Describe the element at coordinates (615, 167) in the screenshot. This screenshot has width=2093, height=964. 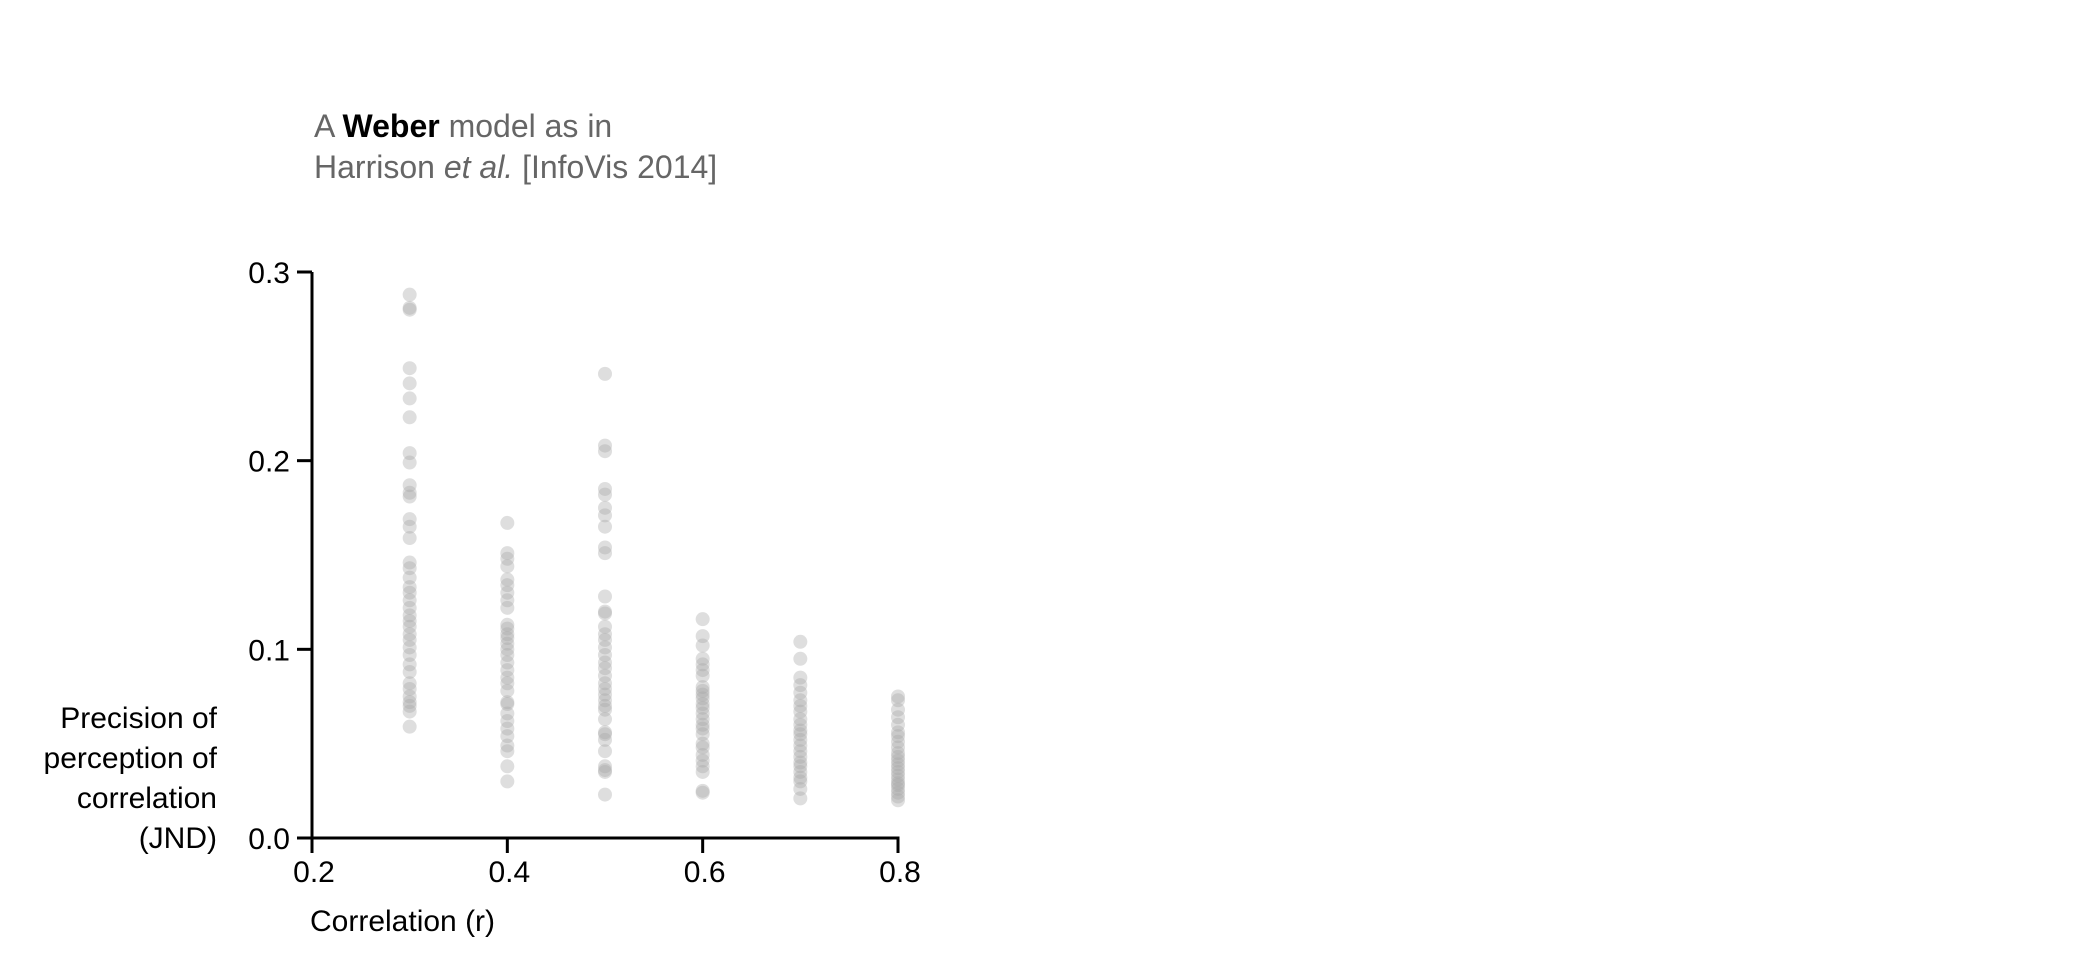
I see `title-part-5: [InfoVis 2014]` at that location.